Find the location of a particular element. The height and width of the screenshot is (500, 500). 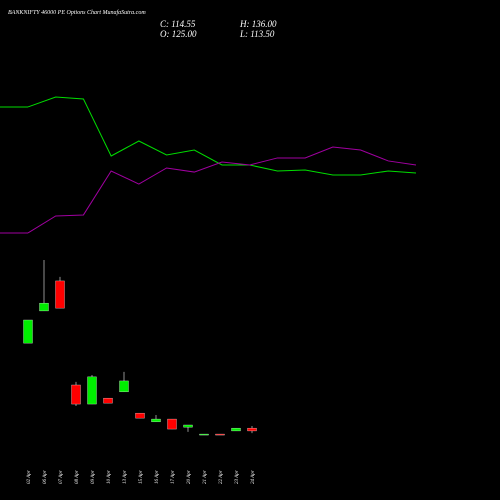

close-label: C: 114.55 is located at coordinates (178, 24).